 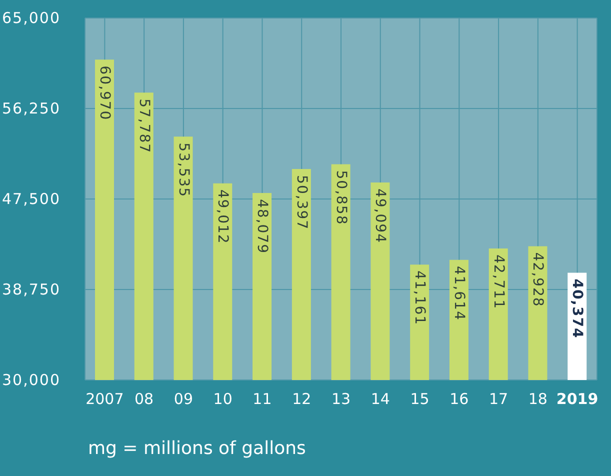 I want to click on data-label: 42,711, so click(x=498, y=282).